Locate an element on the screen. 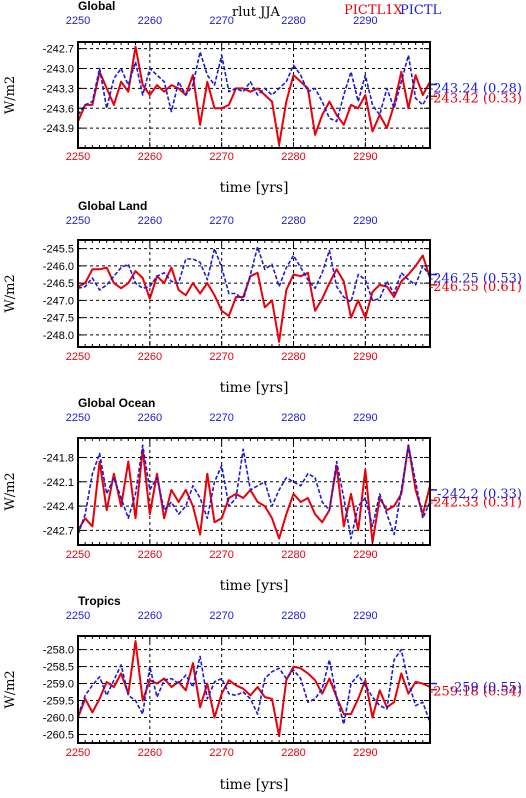 This screenshot has height=798, width=526. y-tick-label: -243.9 is located at coordinates (58, 129).